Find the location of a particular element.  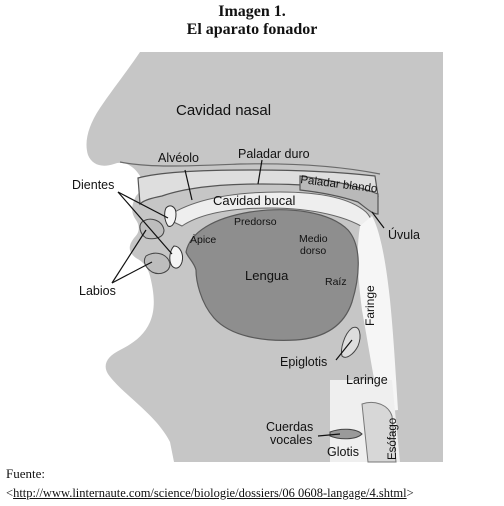

lower-lip is located at coordinates (157, 263).